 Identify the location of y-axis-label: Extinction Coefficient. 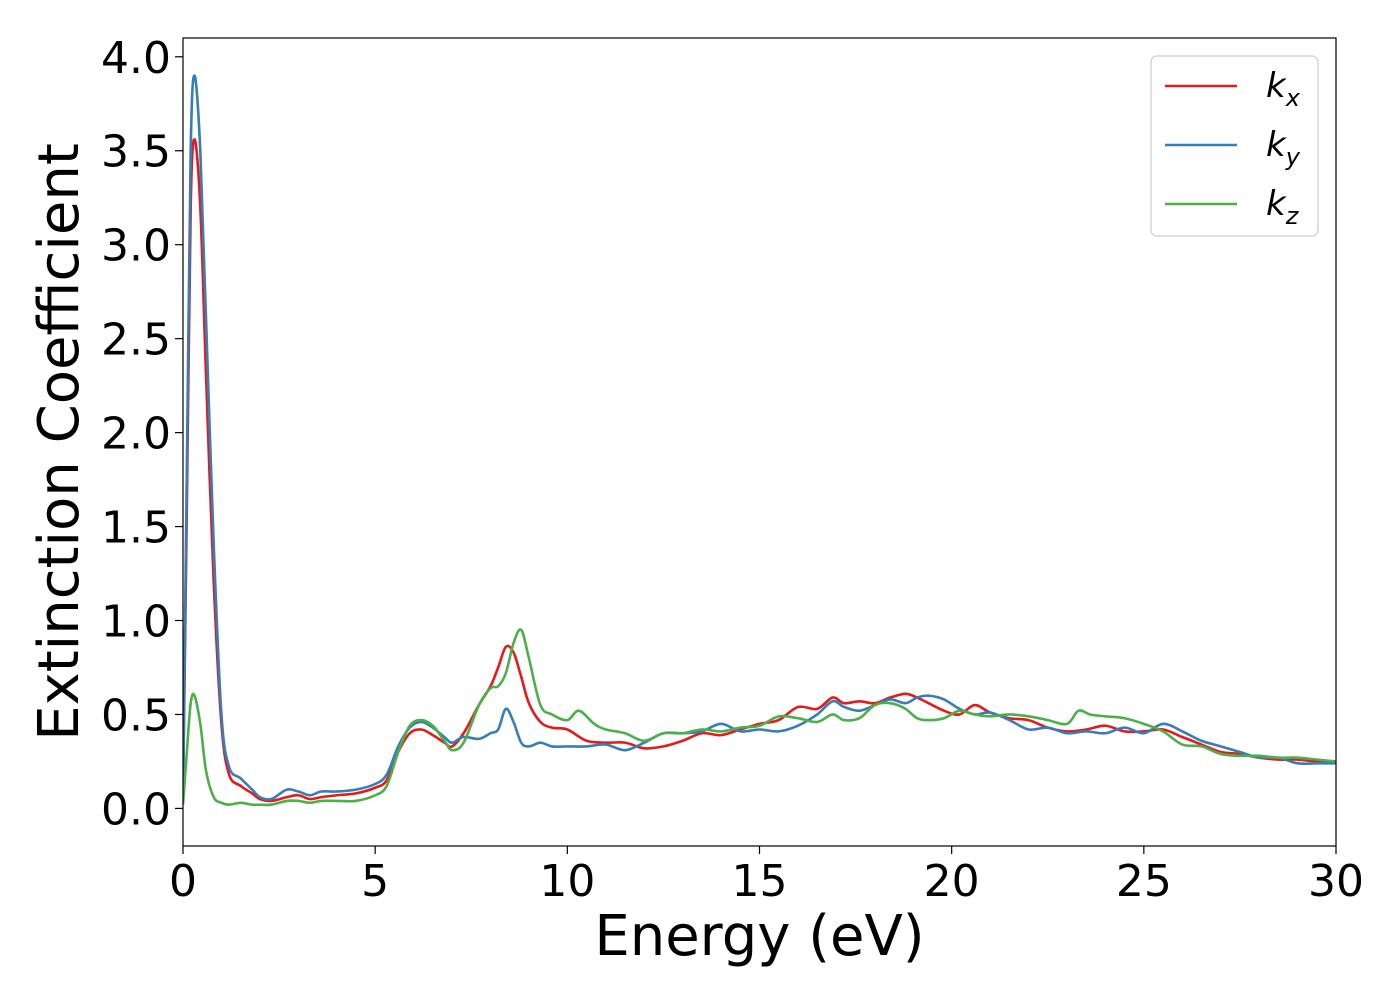
(59, 442).